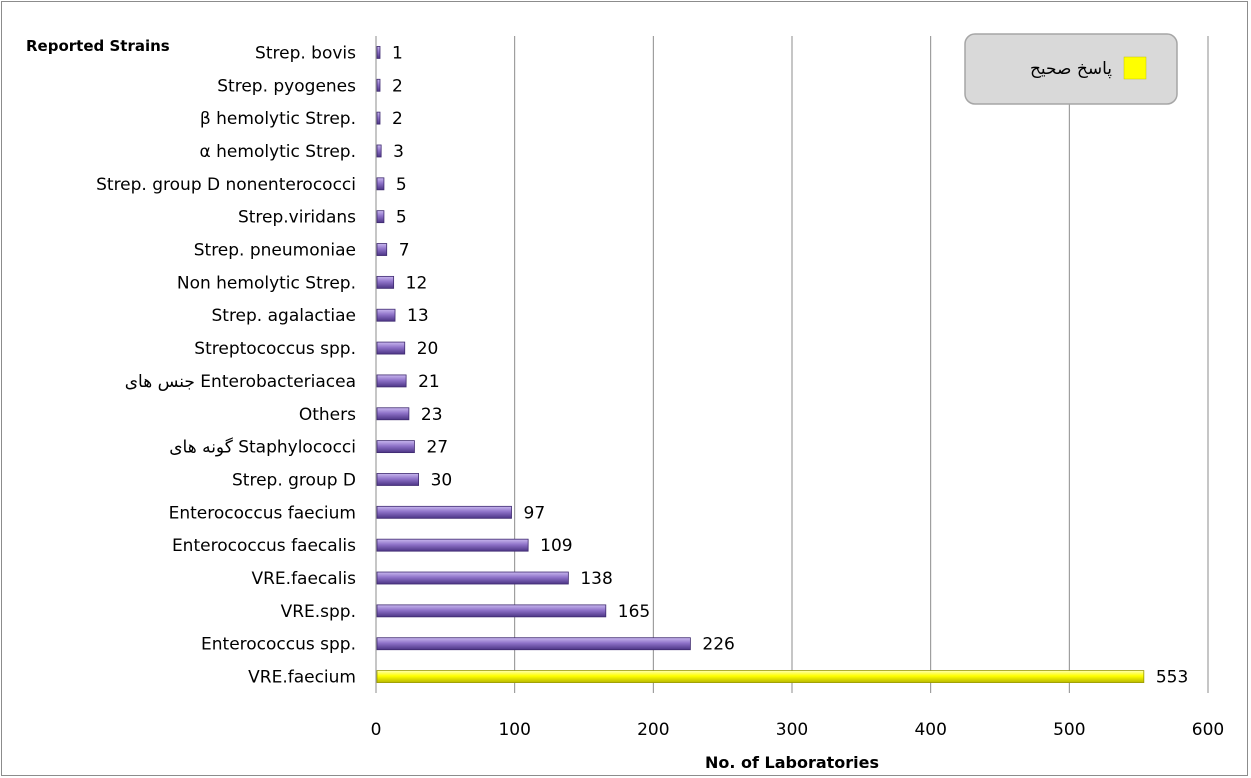 This screenshot has height=778, width=1251. I want to click on value-label: 553, so click(1172, 678).